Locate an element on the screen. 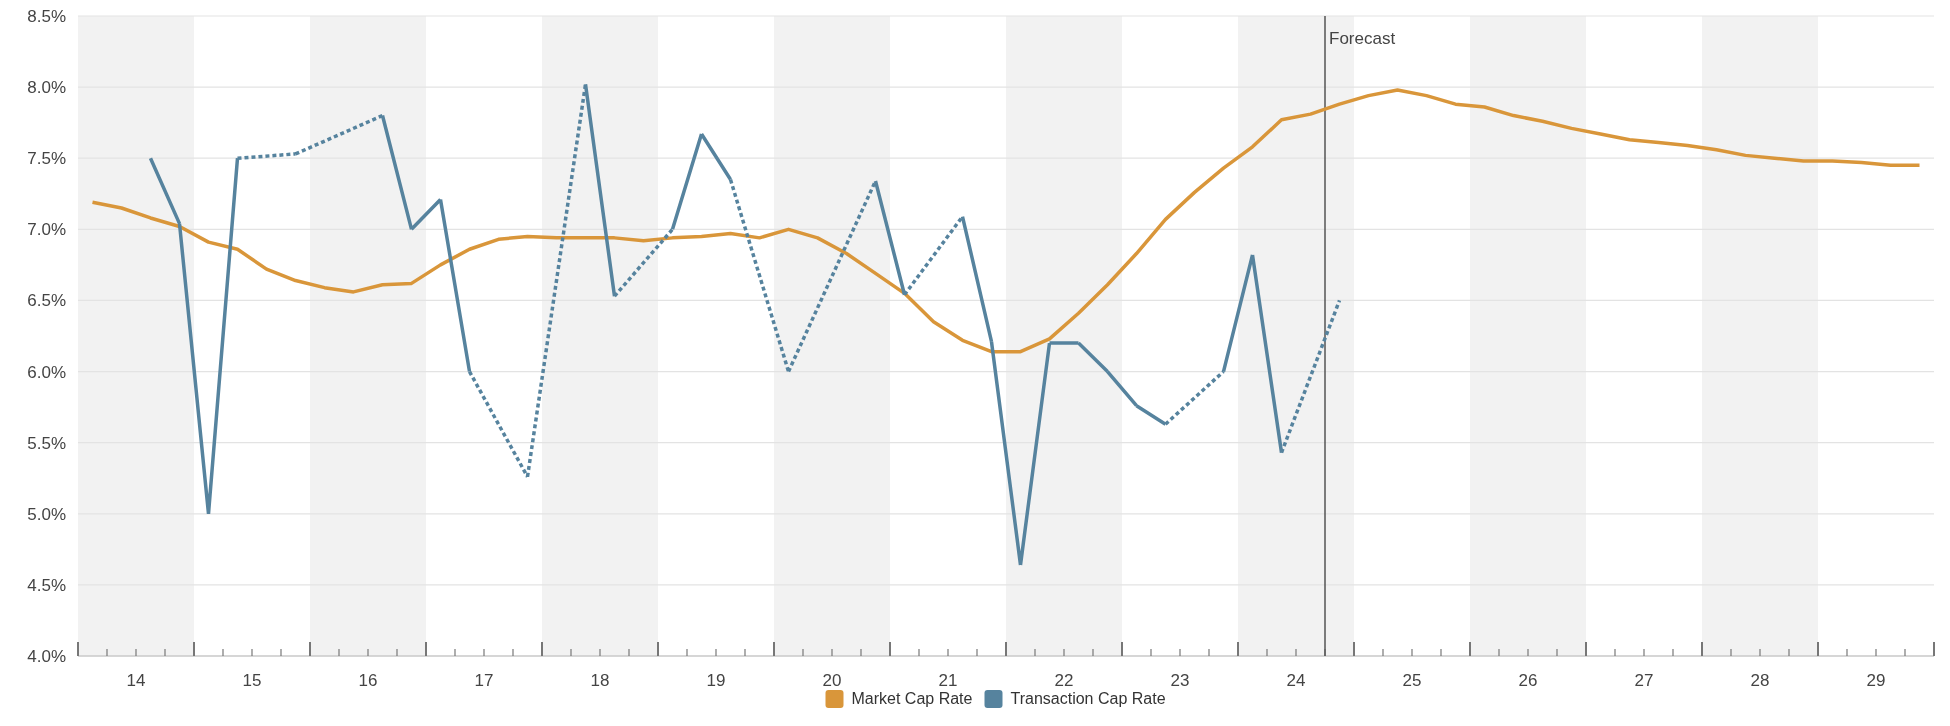 Image resolution: width=1950 pixels, height=726 pixels. x-tick-label: 28 is located at coordinates (1760, 680).